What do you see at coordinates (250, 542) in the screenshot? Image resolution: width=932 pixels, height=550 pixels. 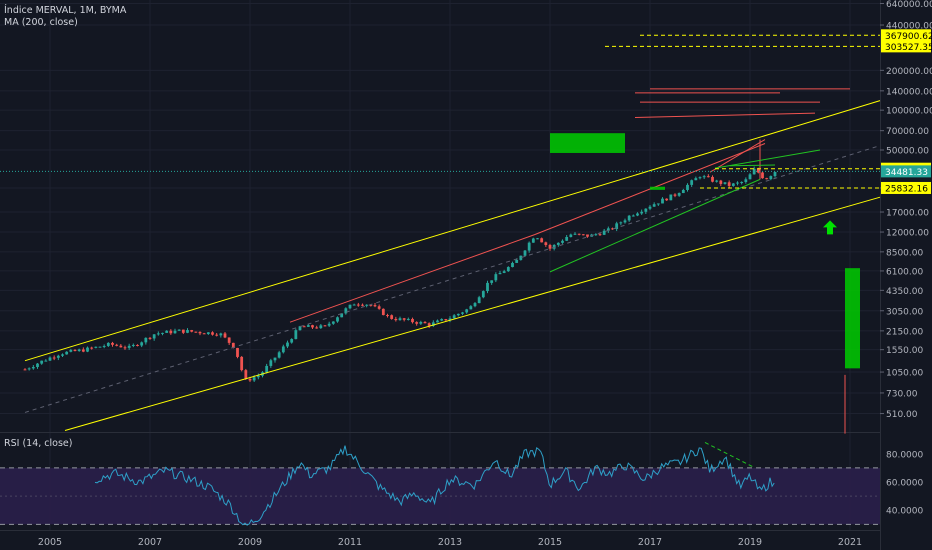 I see `time-tick-label: 2009` at bounding box center [250, 542].